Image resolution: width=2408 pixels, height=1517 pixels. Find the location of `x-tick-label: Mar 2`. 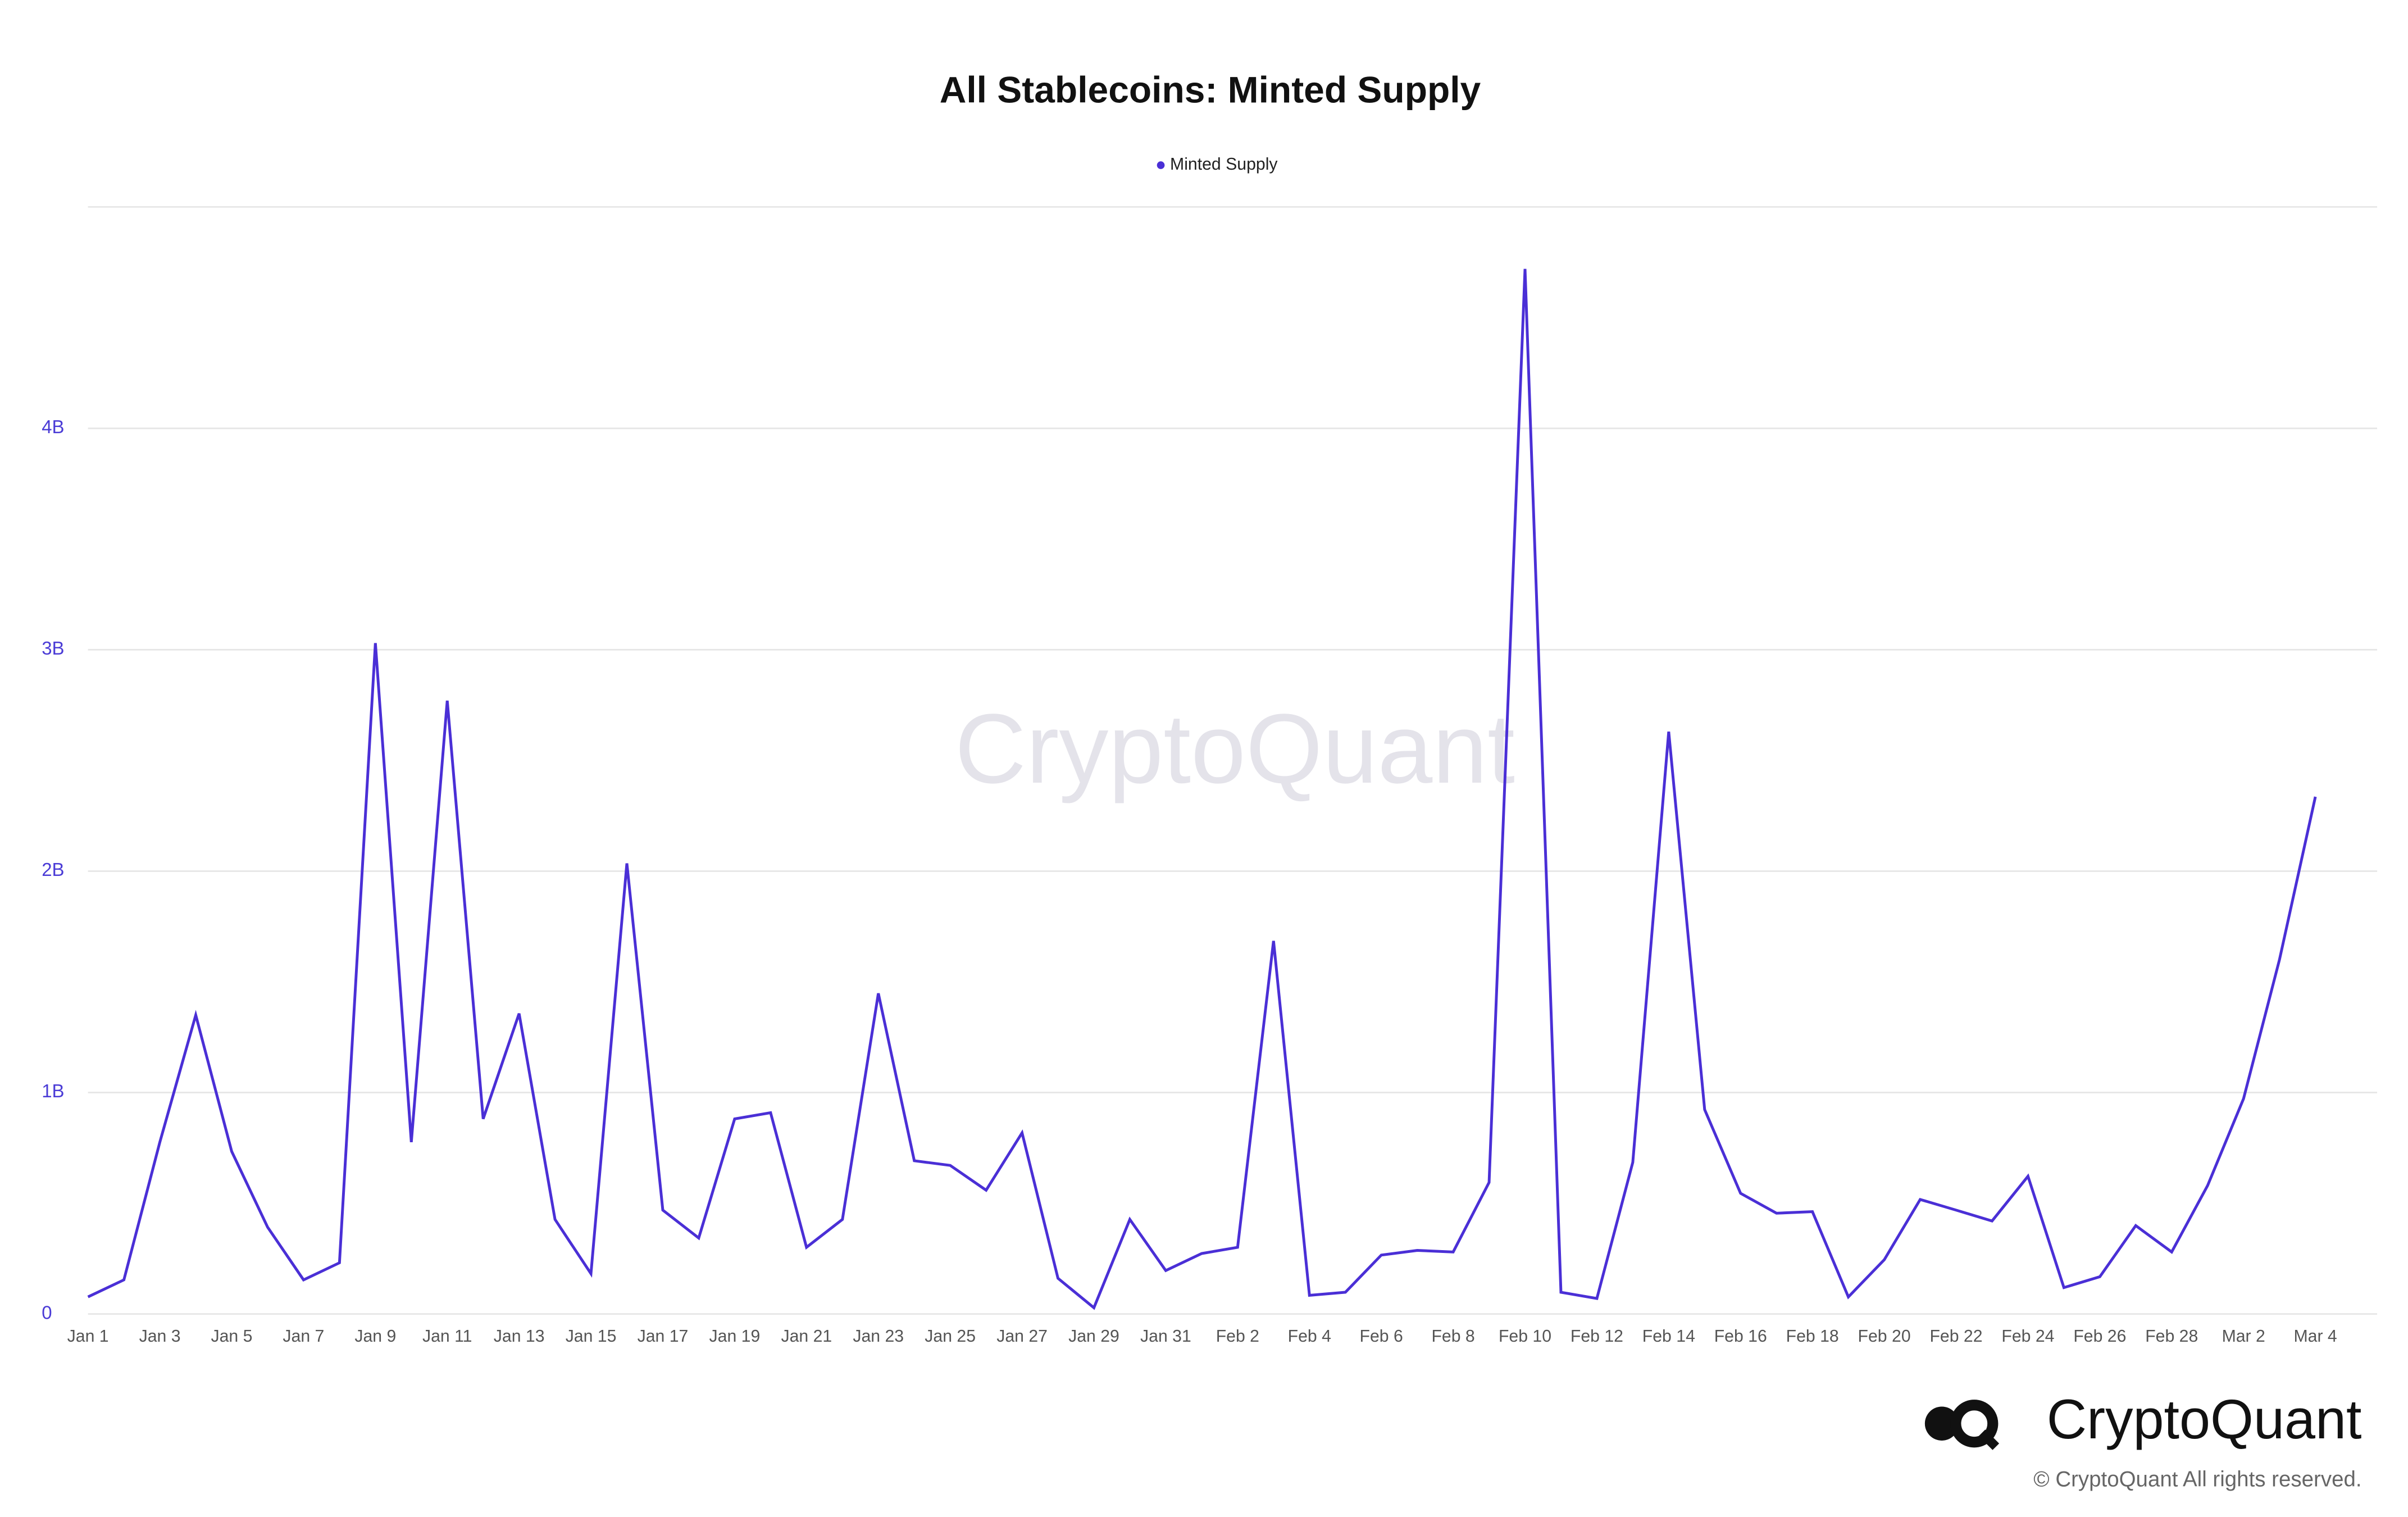

x-tick-label: Mar 2 is located at coordinates (2243, 1336).